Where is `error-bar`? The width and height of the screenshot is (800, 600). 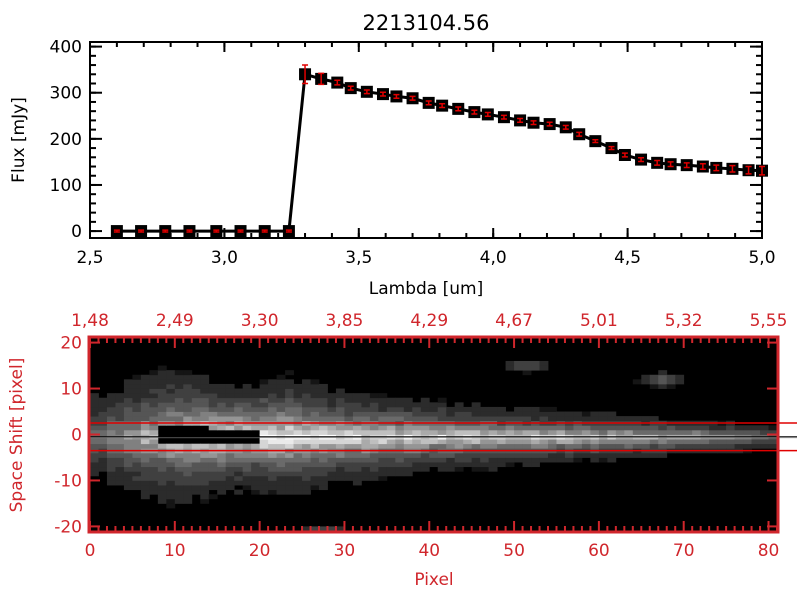
error-bar is located at coordinates (382, 94).